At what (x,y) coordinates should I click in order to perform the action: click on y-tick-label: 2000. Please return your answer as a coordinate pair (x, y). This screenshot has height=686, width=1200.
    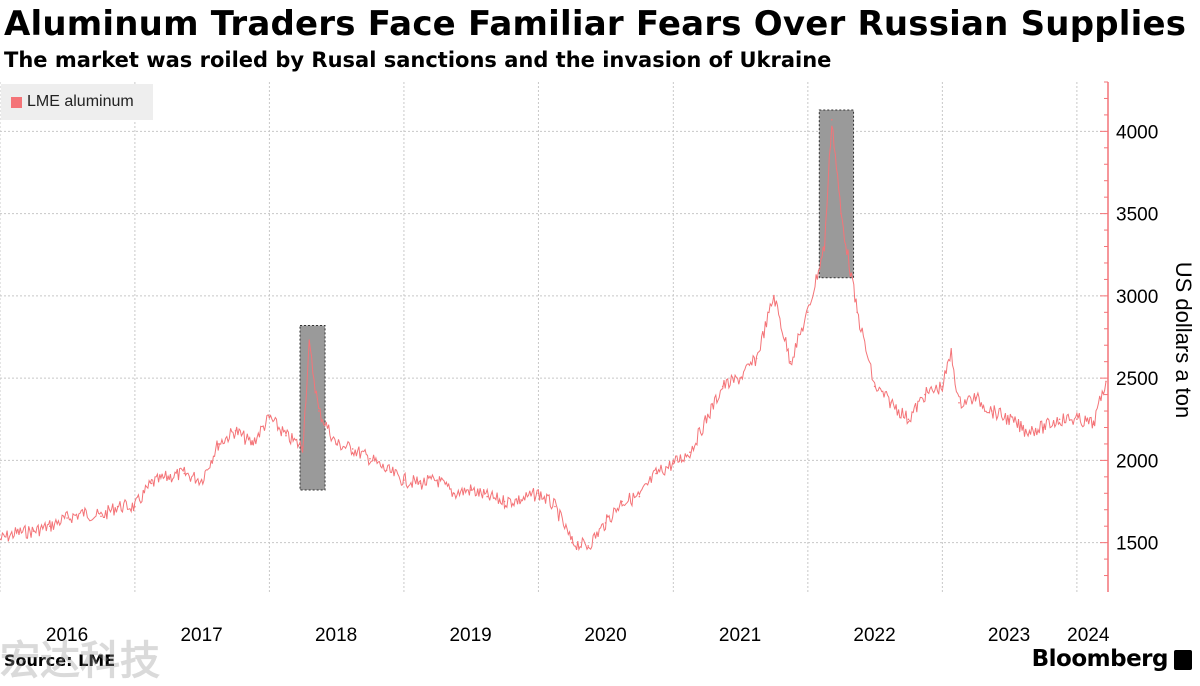
    Looking at the image, I should click on (1137, 461).